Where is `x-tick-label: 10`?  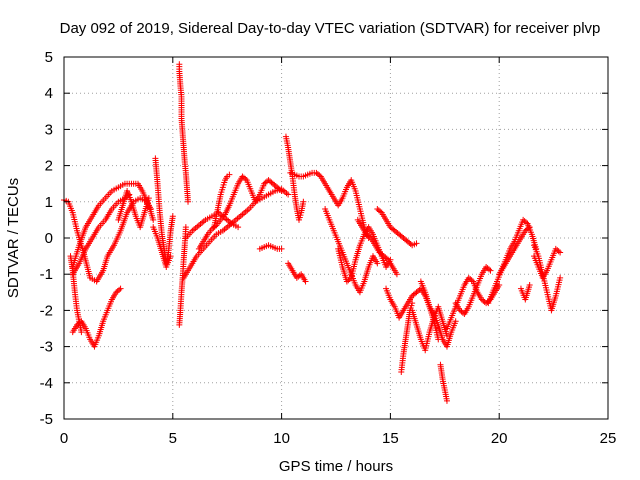 x-tick-label: 10 is located at coordinates (281, 438).